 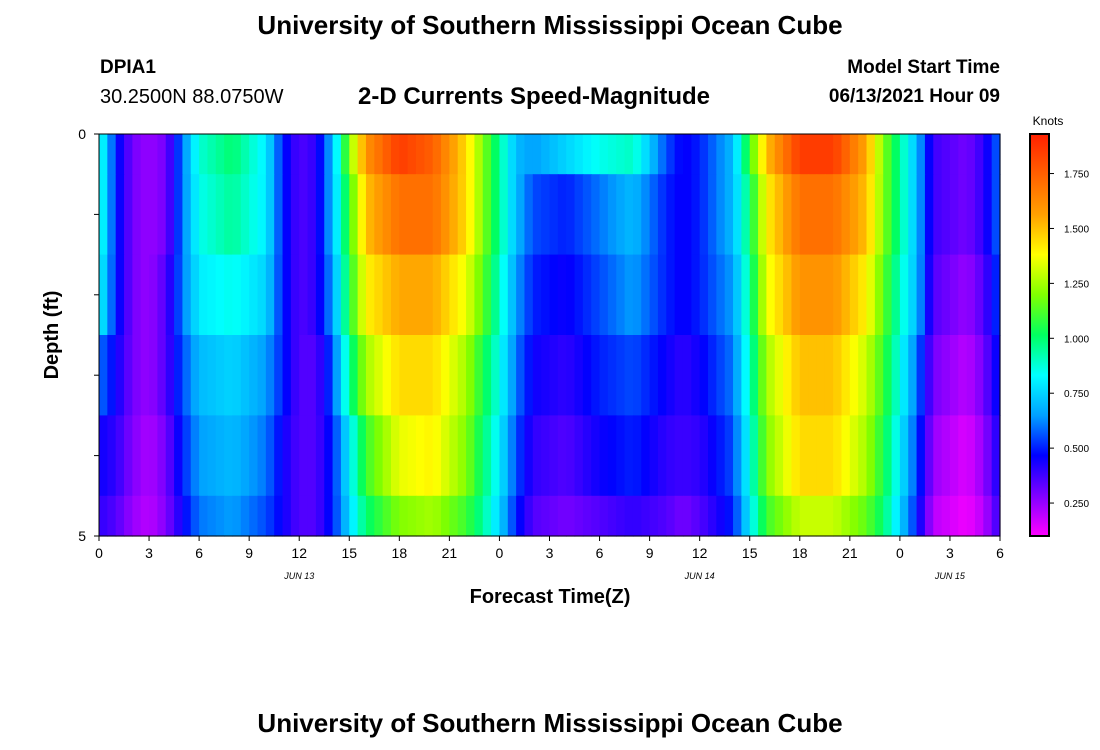 What do you see at coordinates (82, 536) in the screenshot?
I see `y-tick-label: 5` at bounding box center [82, 536].